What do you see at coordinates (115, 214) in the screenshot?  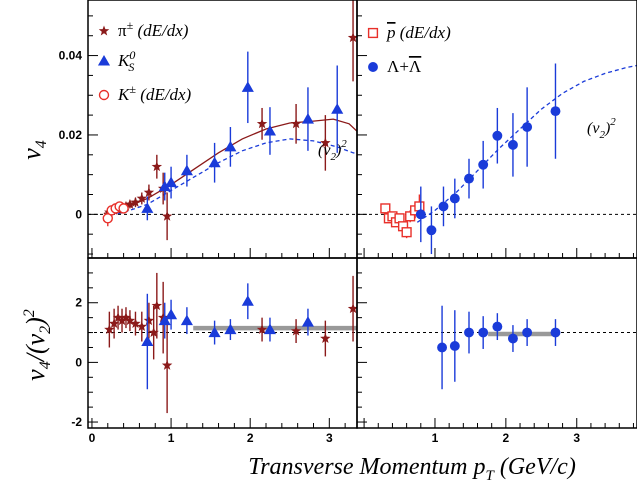 I see `series-open-circle` at bounding box center [115, 214].